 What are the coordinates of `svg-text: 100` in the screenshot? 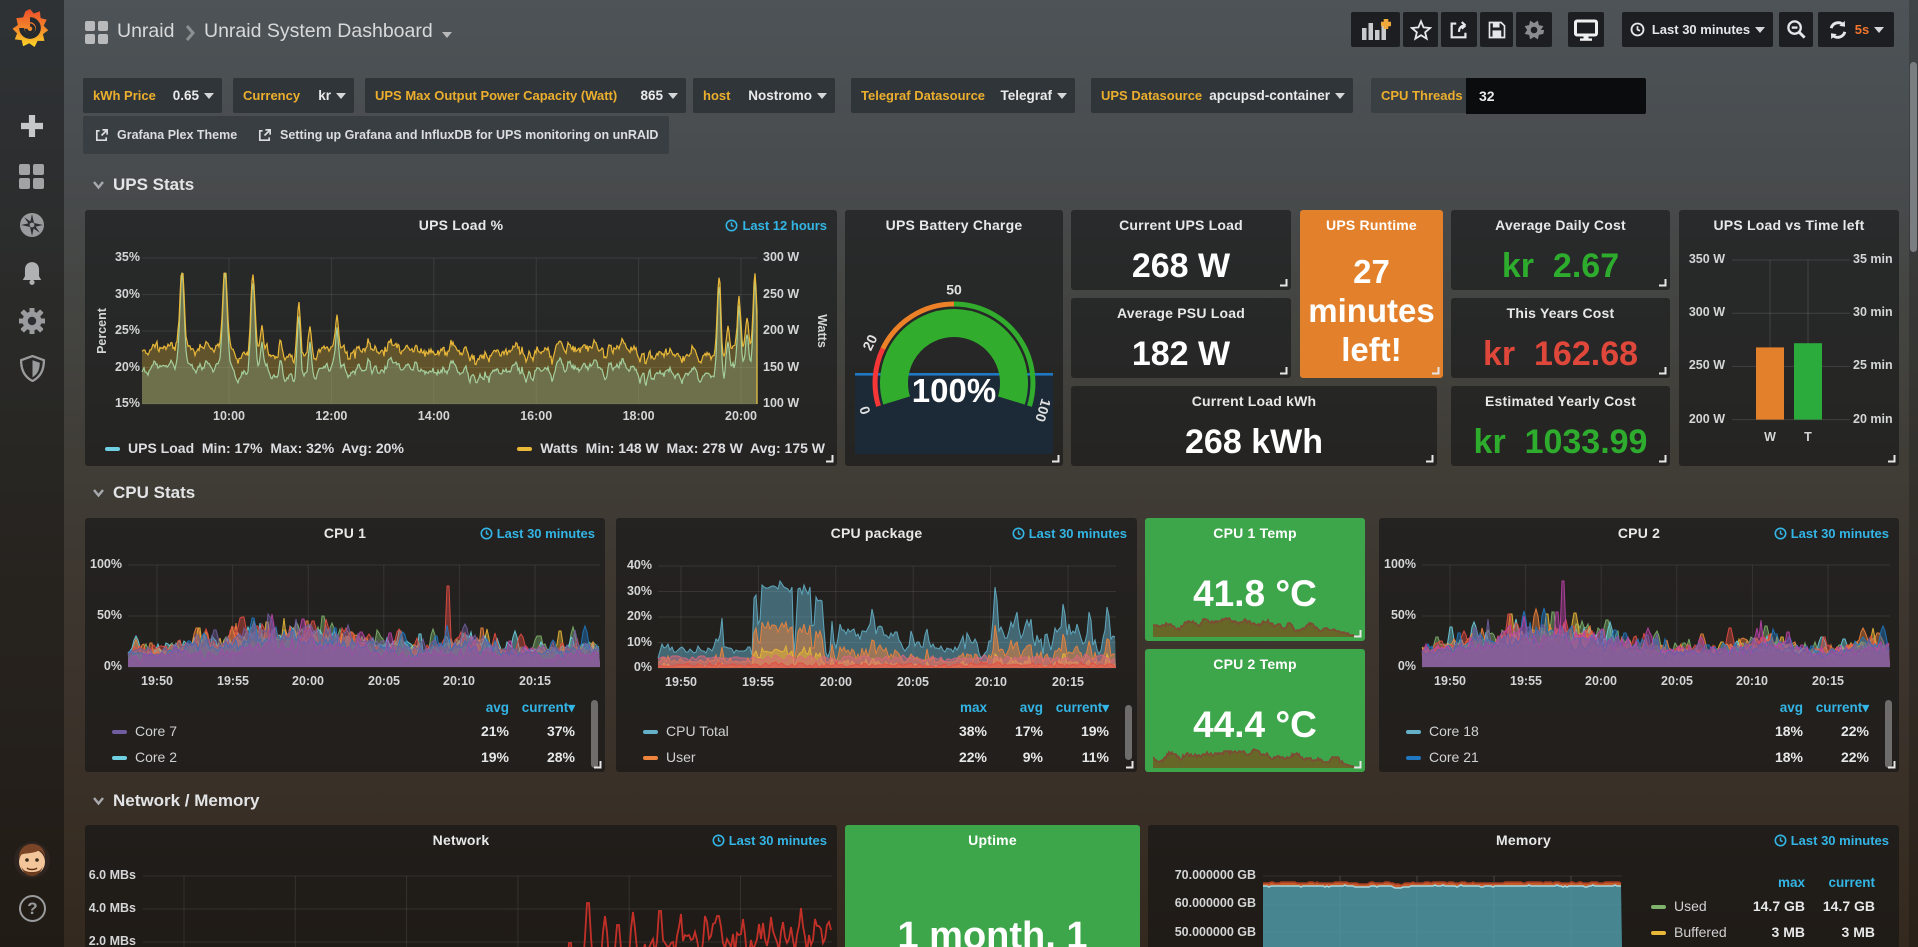 It's located at (1043, 410).